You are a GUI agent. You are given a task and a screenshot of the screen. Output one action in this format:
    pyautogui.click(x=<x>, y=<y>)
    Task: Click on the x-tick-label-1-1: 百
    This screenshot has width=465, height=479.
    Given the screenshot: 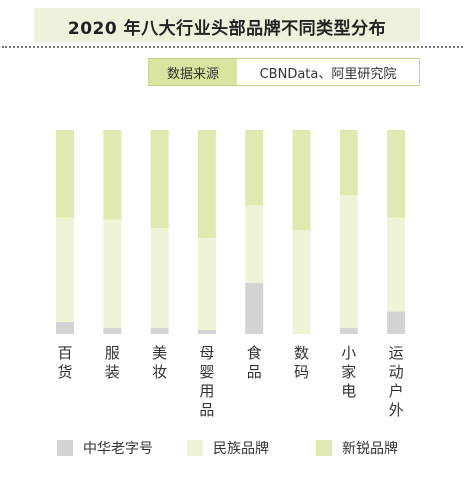 What is the action you would take?
    pyautogui.click(x=64, y=353)
    